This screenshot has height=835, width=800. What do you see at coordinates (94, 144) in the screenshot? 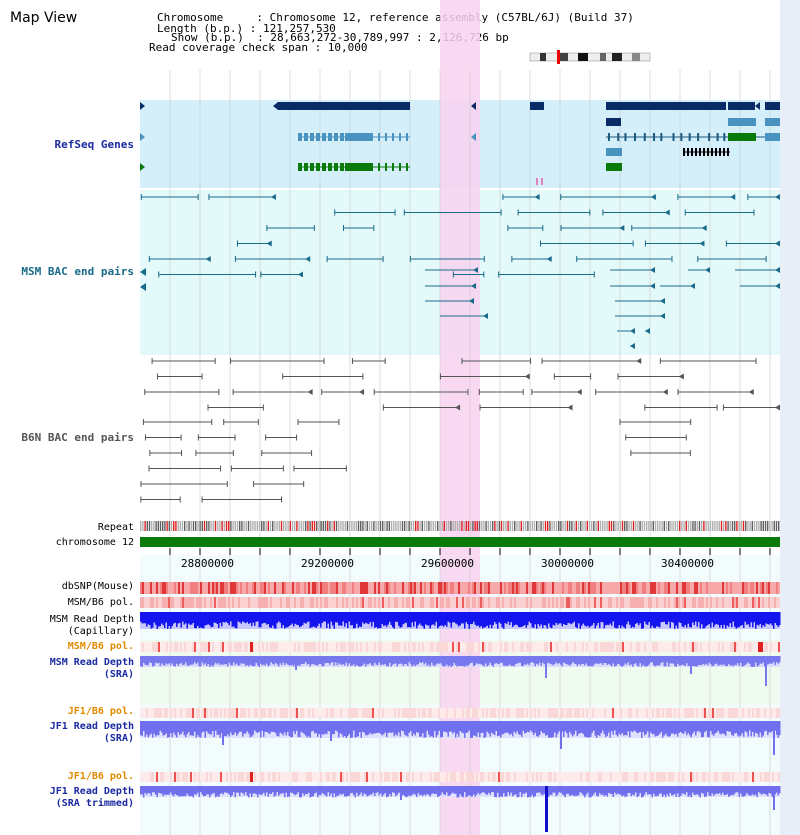
I see `track-label-refseq: RefSeq Genes` at bounding box center [94, 144].